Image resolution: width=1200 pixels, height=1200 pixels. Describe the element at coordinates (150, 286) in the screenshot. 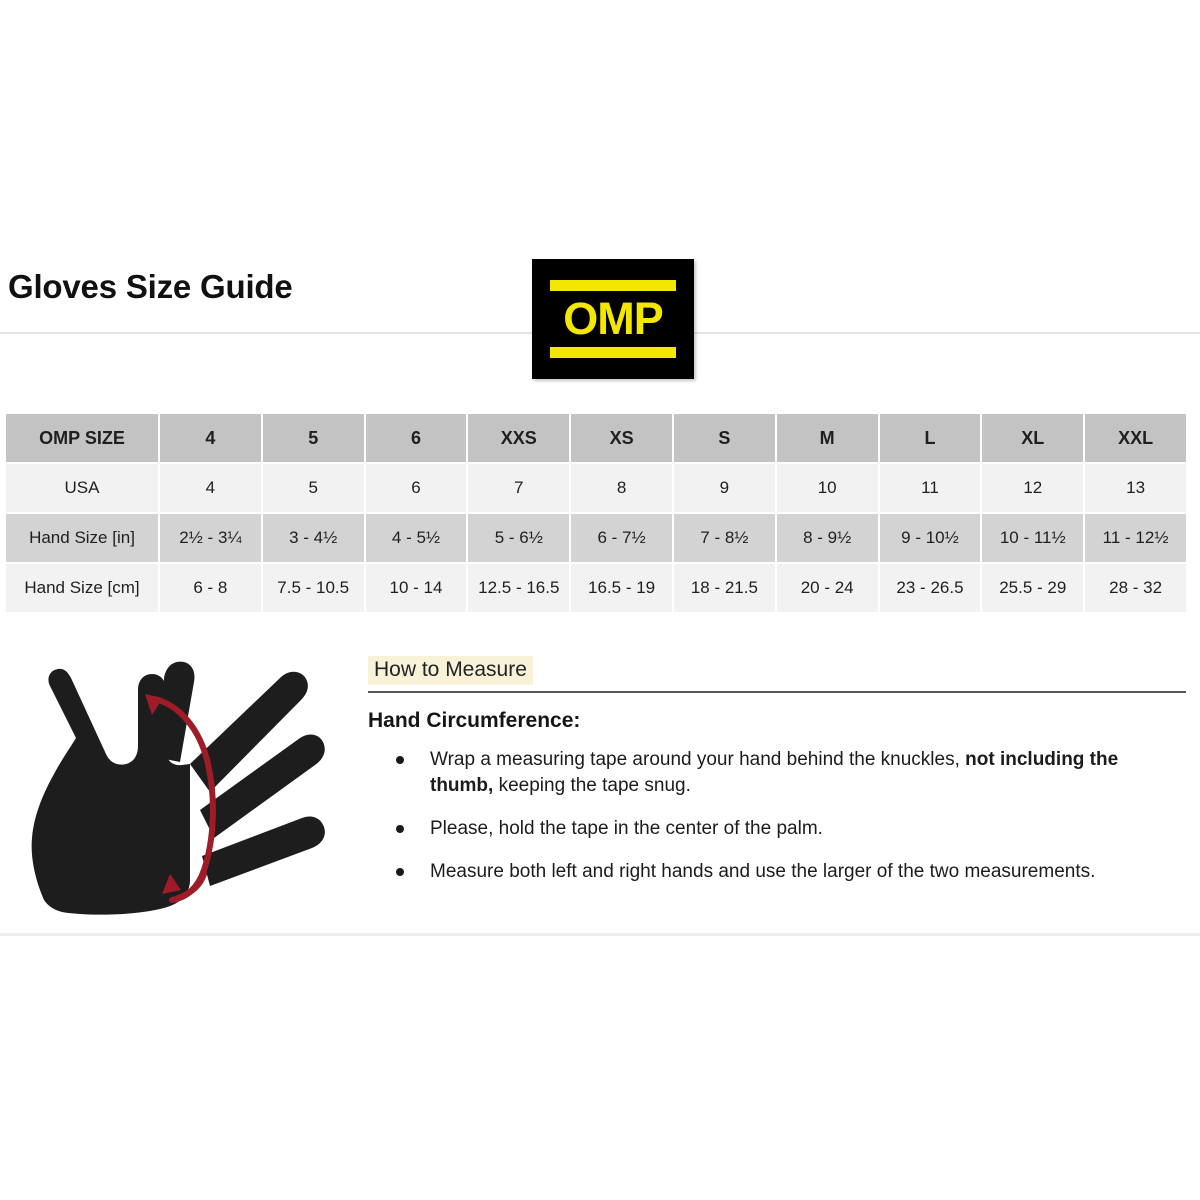

I see `page-title: Gloves Size Guide` at that location.